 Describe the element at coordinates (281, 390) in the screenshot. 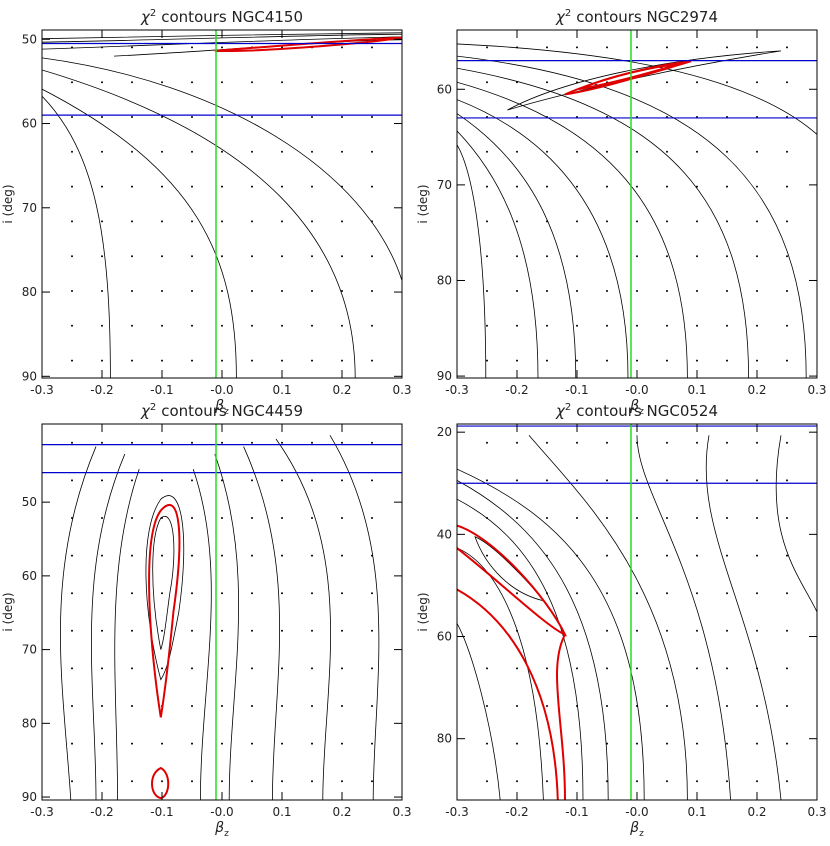

I see `x-tick-label: 0.1` at that location.